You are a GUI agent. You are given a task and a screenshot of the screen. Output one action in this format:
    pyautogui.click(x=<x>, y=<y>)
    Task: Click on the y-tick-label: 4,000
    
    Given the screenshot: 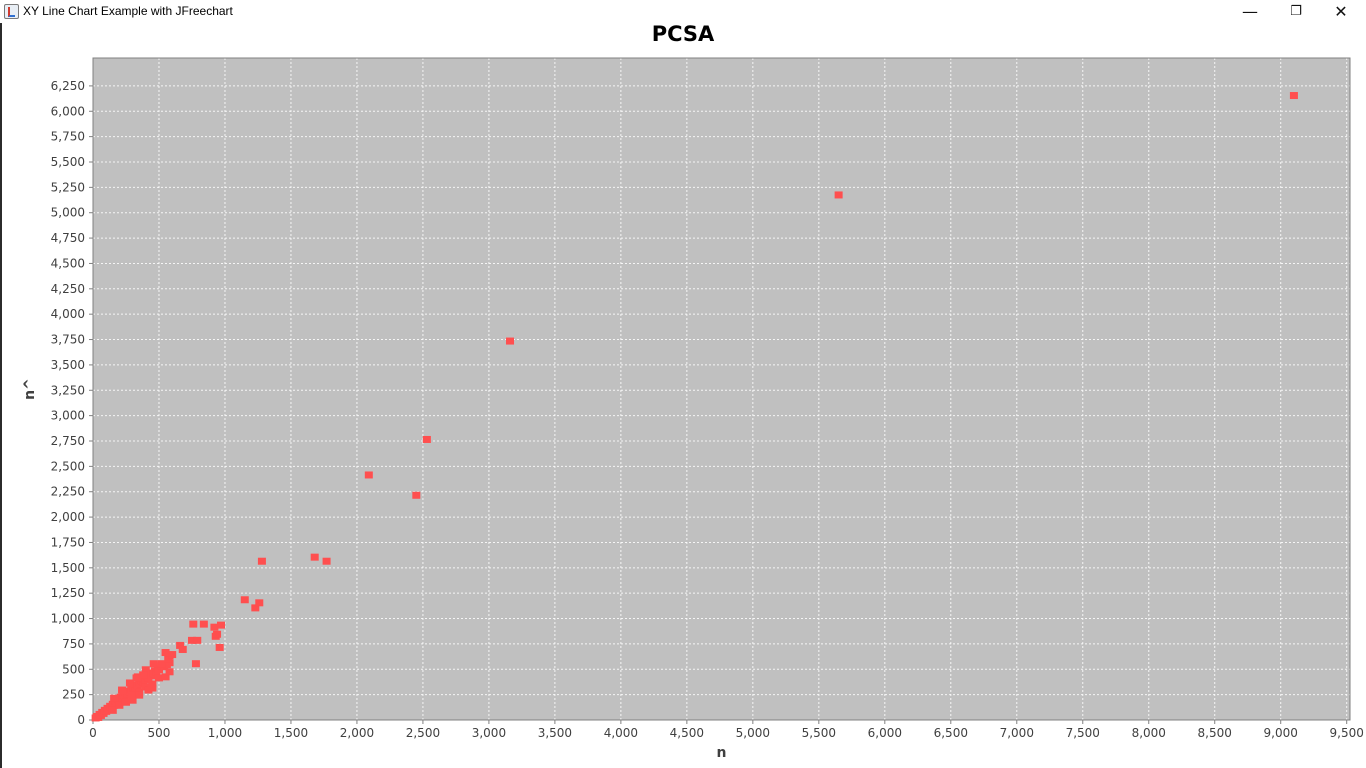 What is the action you would take?
    pyautogui.click(x=68, y=314)
    